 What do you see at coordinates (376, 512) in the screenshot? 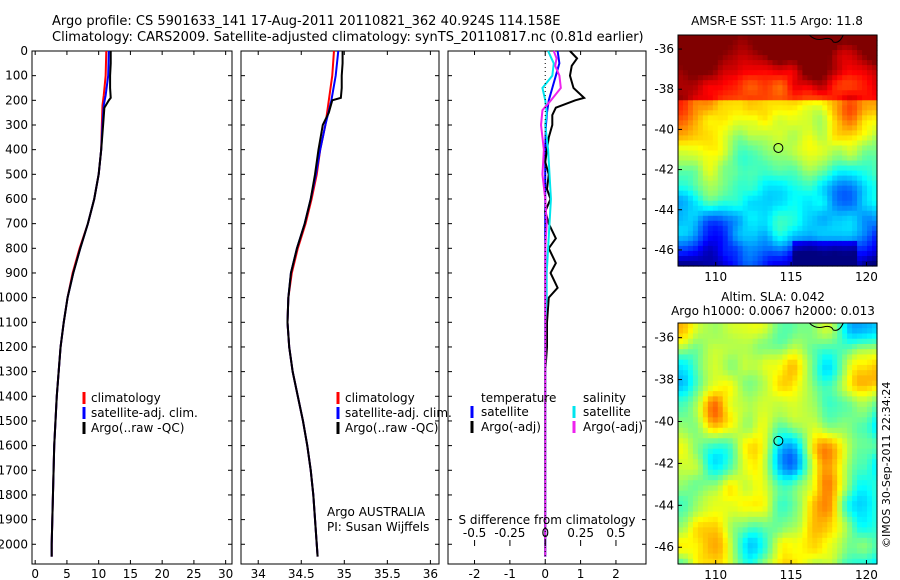
I see `argo-program-note: Argo AUSTRALIA` at bounding box center [376, 512].